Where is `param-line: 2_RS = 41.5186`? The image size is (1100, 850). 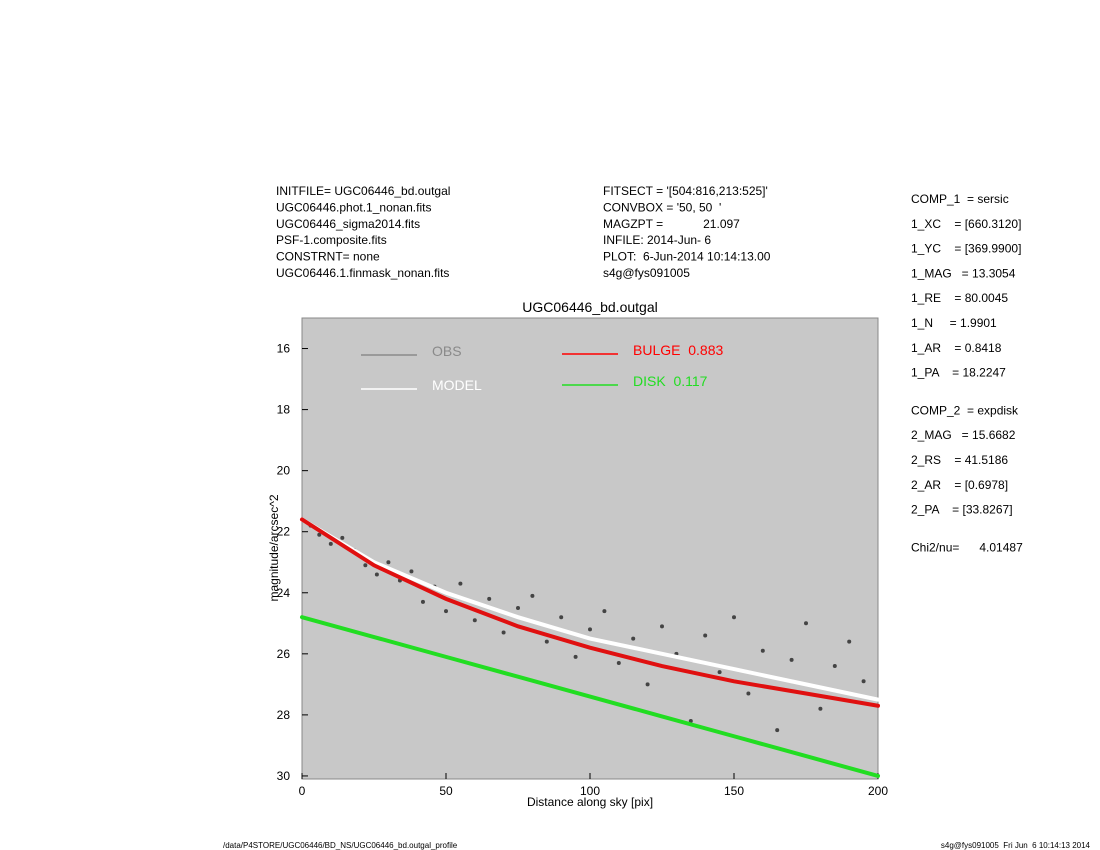 param-line: 2_RS = 41.5186 is located at coordinates (959, 460).